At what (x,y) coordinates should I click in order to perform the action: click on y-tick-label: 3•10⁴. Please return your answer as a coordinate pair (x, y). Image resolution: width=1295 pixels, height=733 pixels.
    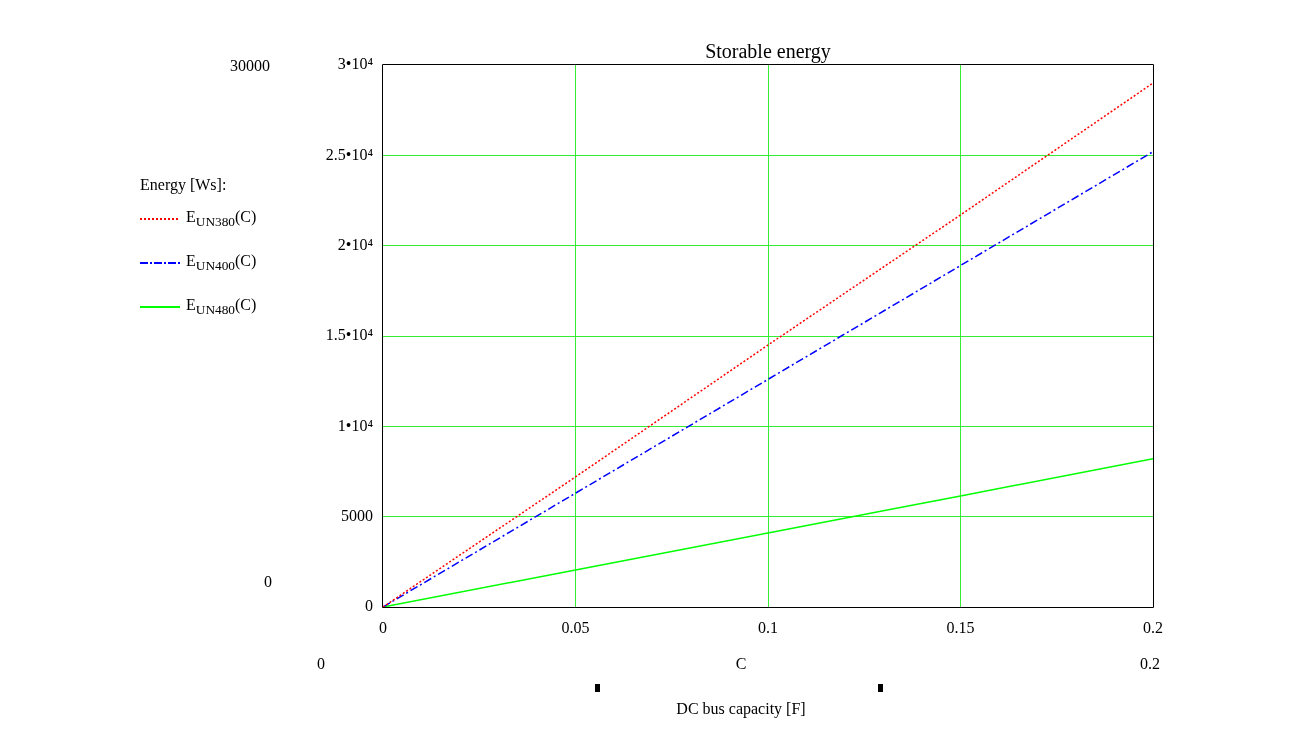
    Looking at the image, I should click on (355, 64).